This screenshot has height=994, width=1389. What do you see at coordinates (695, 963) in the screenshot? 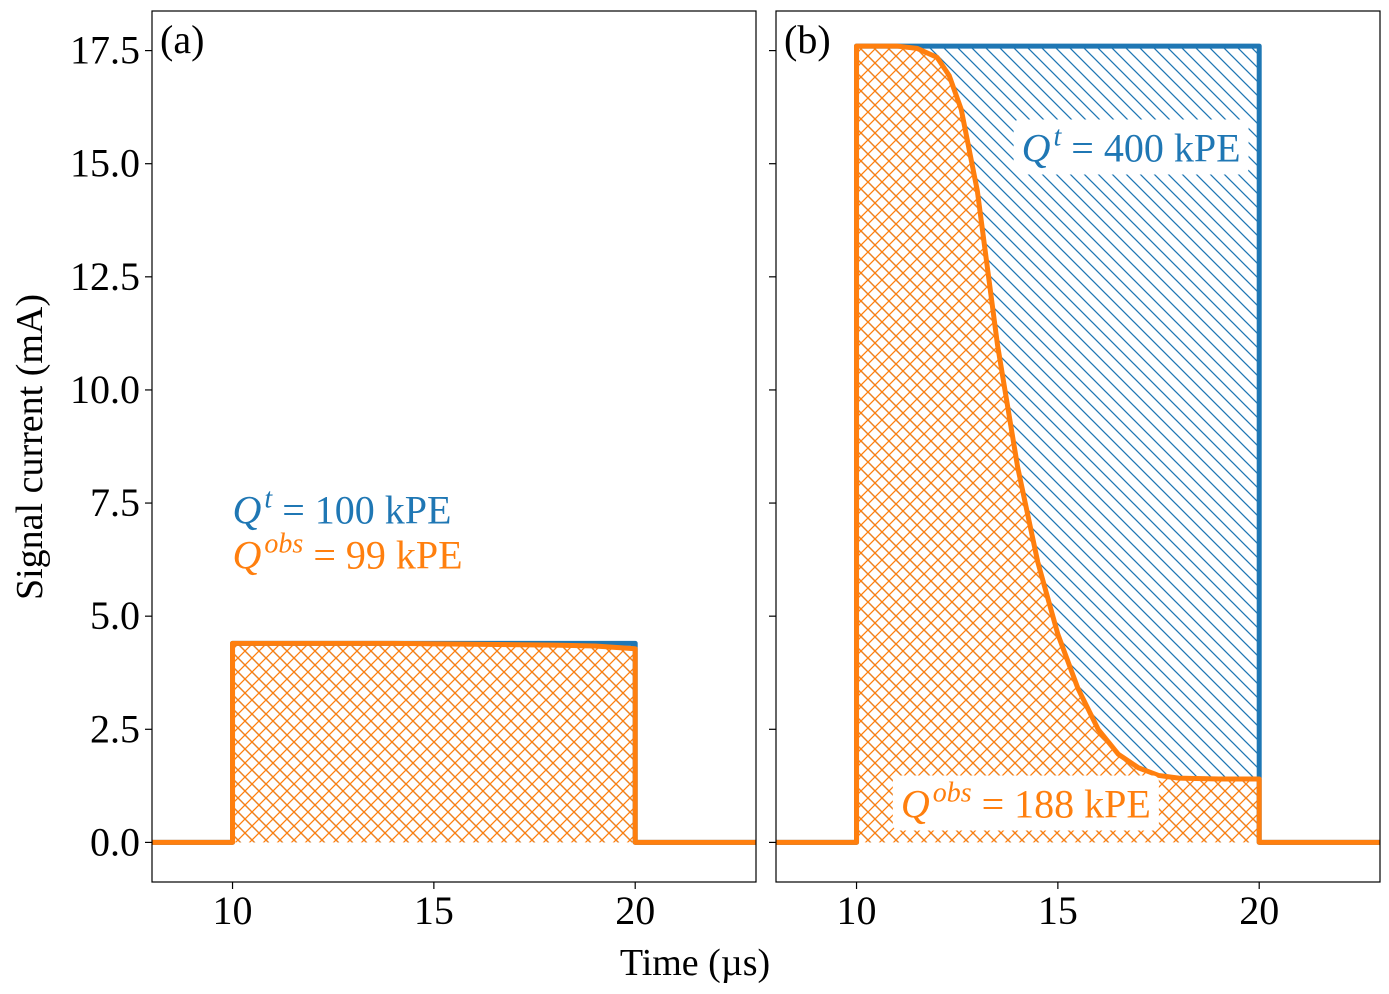
I see `x-axis-label: Time (µs)` at bounding box center [695, 963].